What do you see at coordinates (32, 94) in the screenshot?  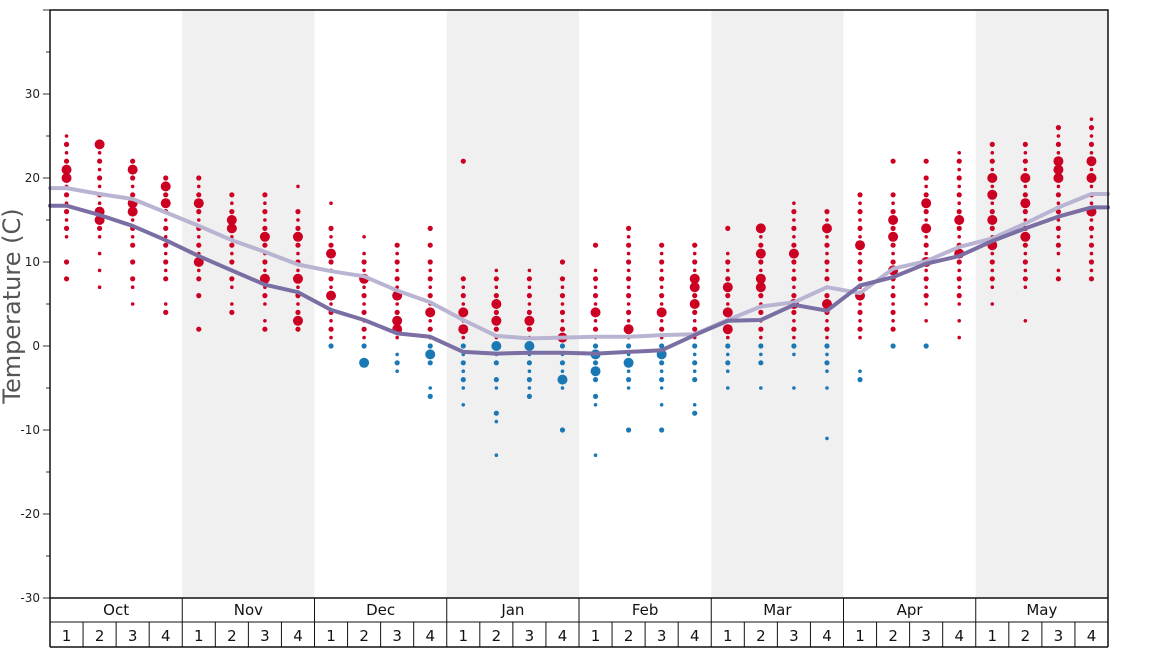 I see `y-tick-label: 30` at bounding box center [32, 94].